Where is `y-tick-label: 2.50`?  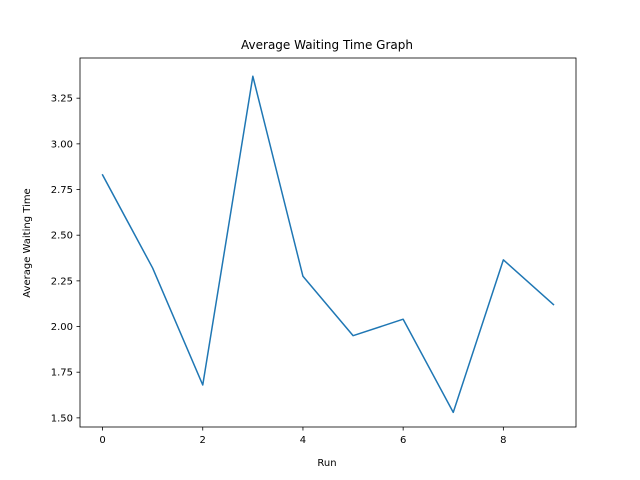
y-tick-label: 2.50 is located at coordinates (62, 236).